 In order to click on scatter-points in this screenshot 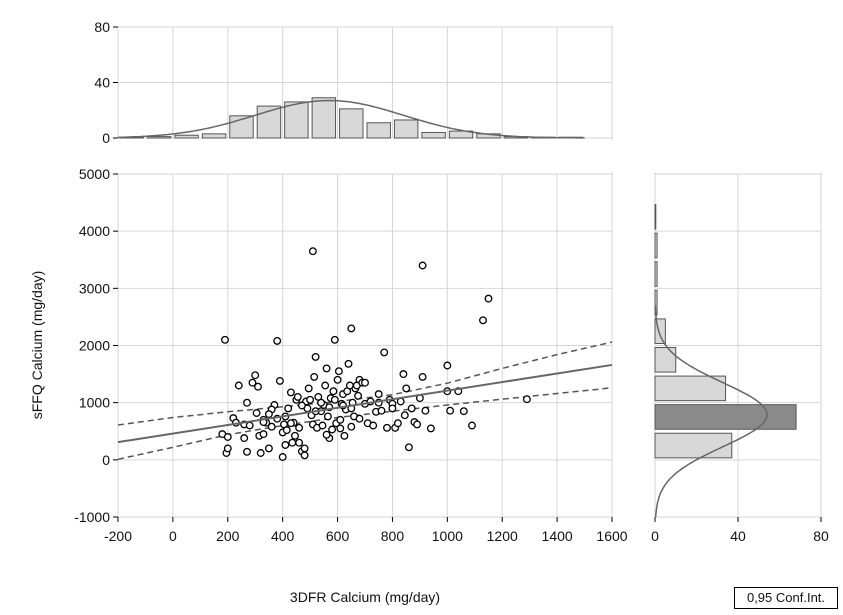, I will do `click(374, 354)`.